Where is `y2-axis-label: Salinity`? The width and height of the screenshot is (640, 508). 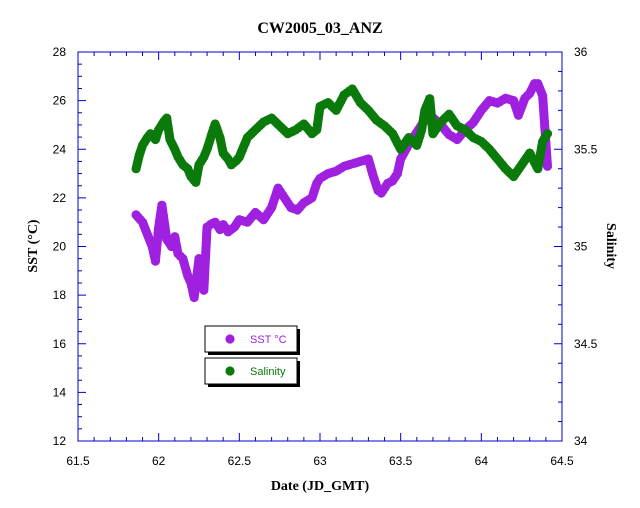
y2-axis-label: Salinity is located at coordinates (610, 246).